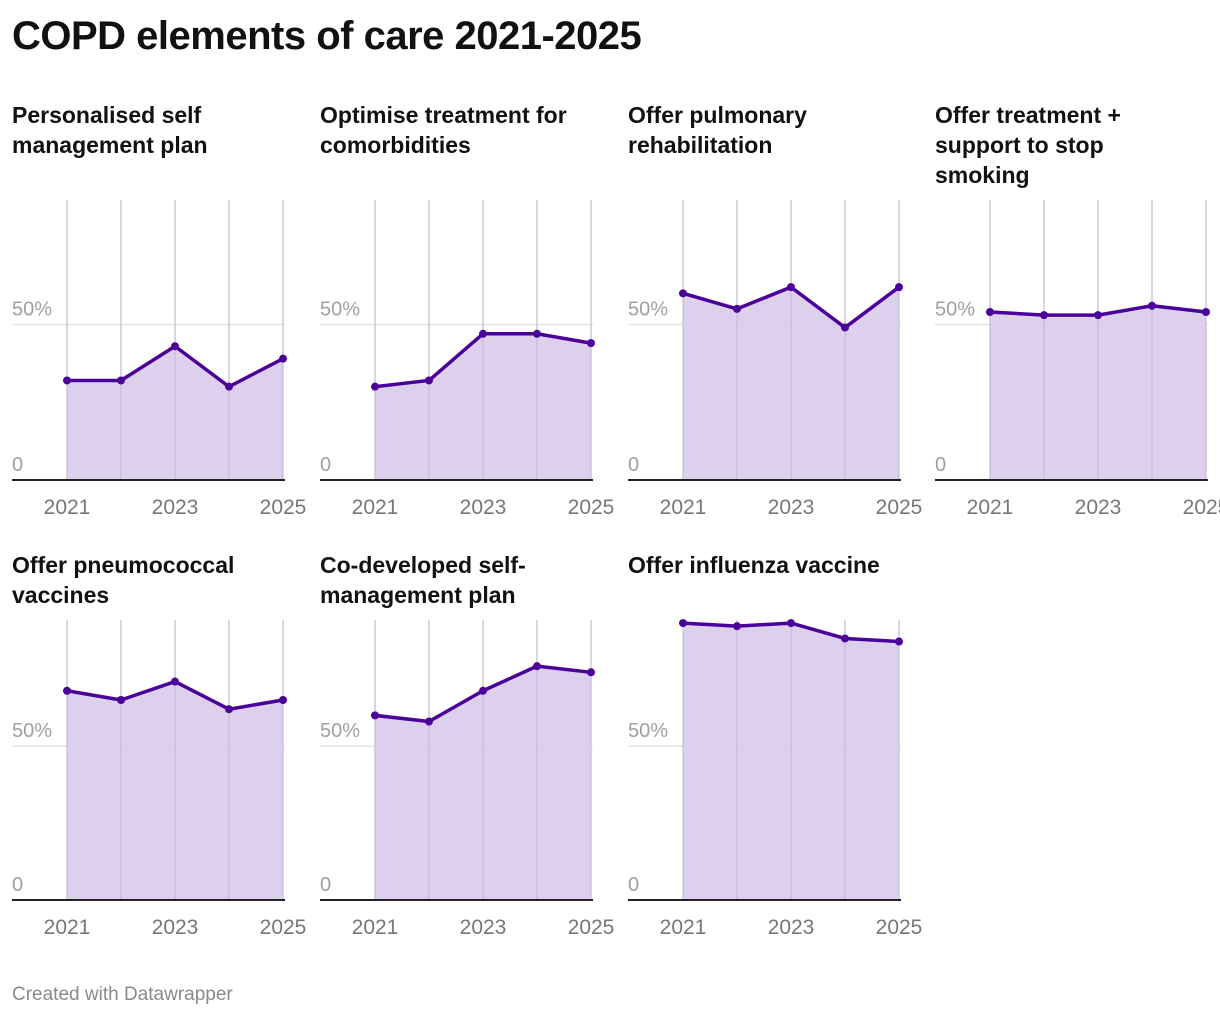 The width and height of the screenshot is (1220, 1020). What do you see at coordinates (110, 130) in the screenshot?
I see `chart-title: Personalised self management plan` at bounding box center [110, 130].